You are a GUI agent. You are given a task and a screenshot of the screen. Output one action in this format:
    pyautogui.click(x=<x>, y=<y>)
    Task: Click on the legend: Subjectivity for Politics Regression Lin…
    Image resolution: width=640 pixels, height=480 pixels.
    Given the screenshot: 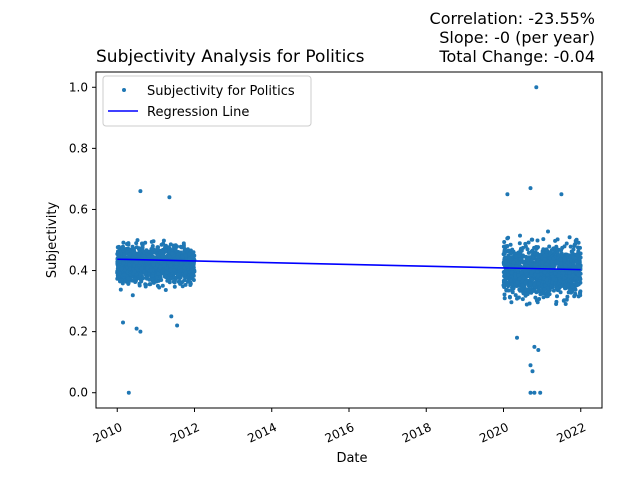 What is the action you would take?
    pyautogui.click(x=207, y=101)
    